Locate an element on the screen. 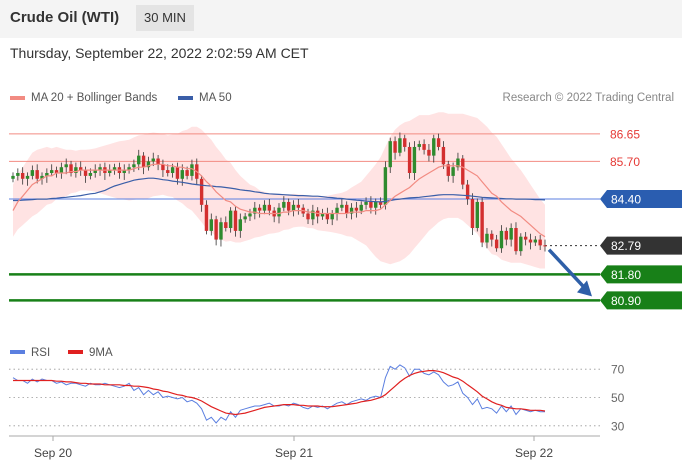 The width and height of the screenshot is (682, 470). rsi-tick-30: 30 is located at coordinates (618, 426).